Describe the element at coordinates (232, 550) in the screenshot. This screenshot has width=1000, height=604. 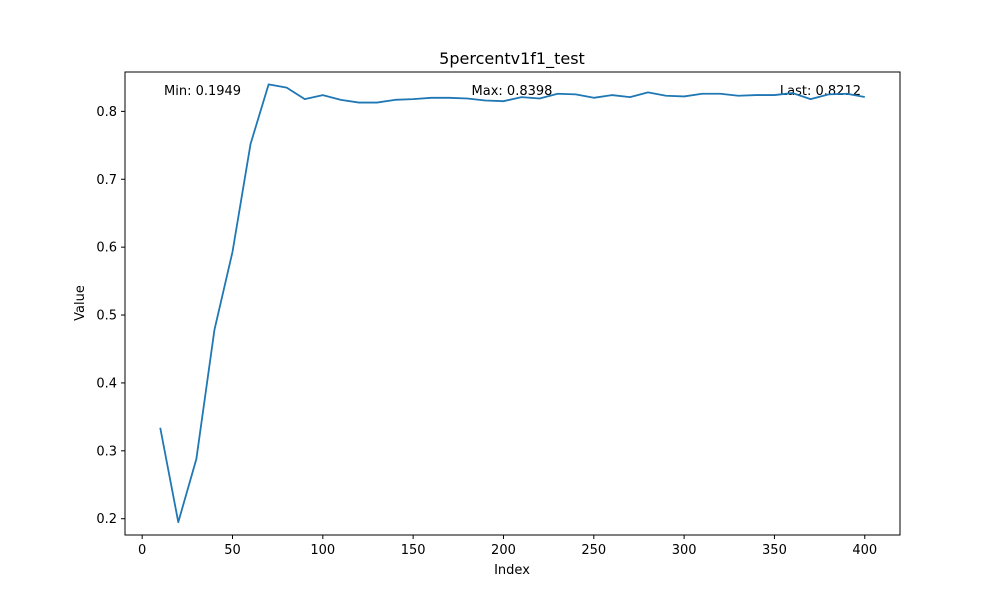
I see `x-tick-label: 50` at that location.